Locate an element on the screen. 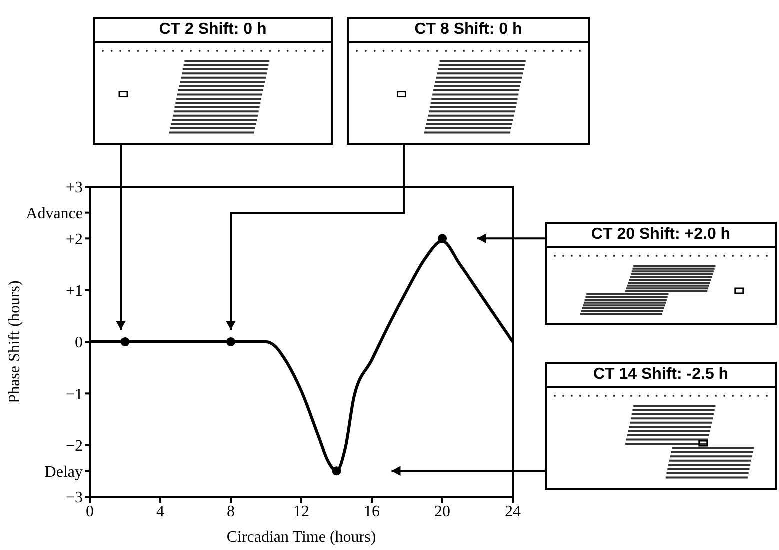 Image resolution: width=779 pixels, height=550 pixels. y-tick-label: −2 is located at coordinates (74, 447).